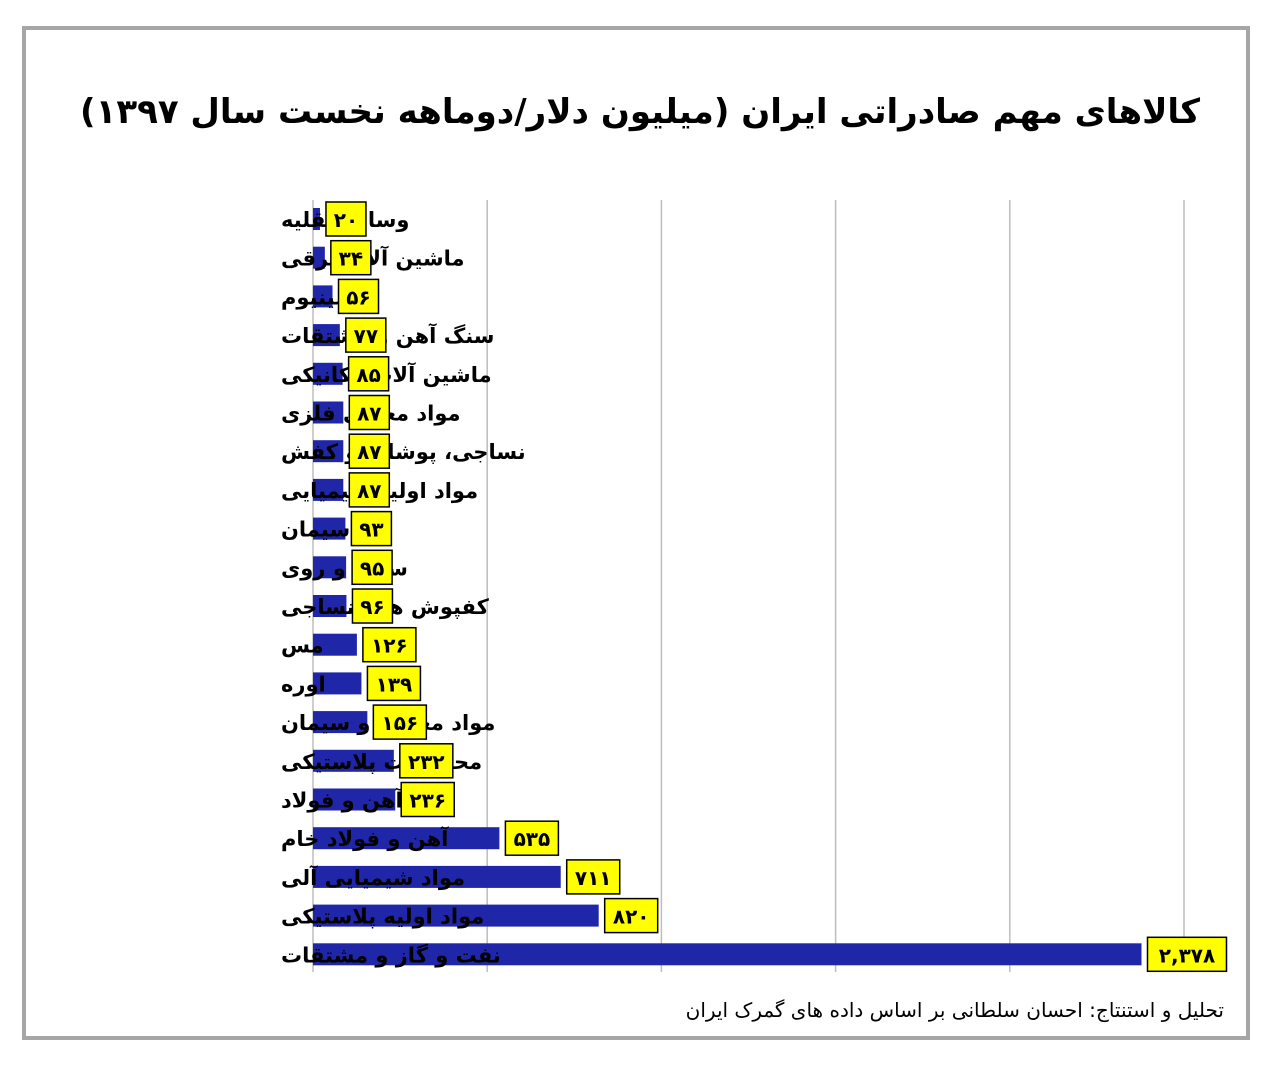 This screenshot has height=1066, width=1280. I want to click on data-label: ۷۷, so click(366, 336).